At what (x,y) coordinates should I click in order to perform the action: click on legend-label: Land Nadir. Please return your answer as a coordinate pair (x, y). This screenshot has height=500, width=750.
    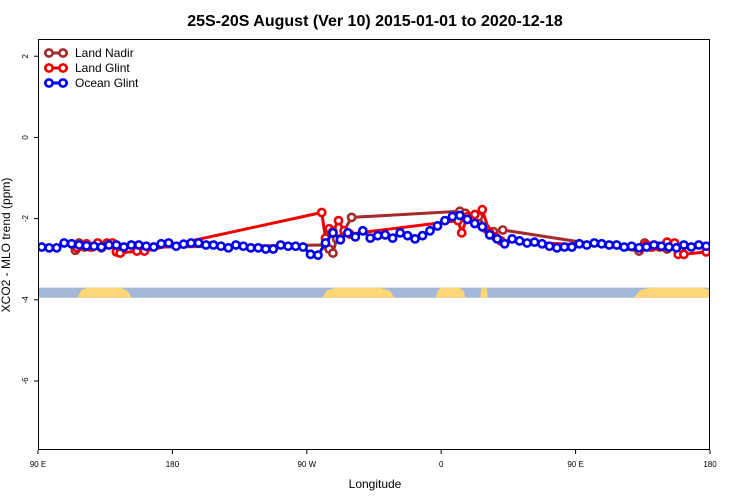
    Looking at the image, I should click on (104, 53).